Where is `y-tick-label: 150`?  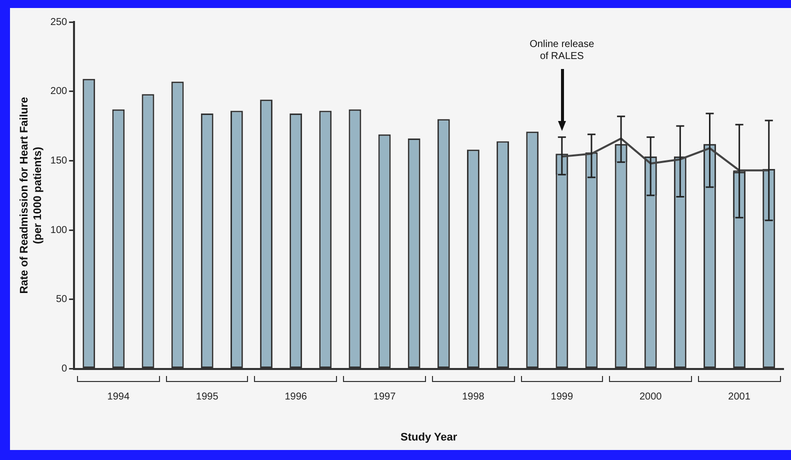
y-tick-label: 150 is located at coordinates (59, 160).